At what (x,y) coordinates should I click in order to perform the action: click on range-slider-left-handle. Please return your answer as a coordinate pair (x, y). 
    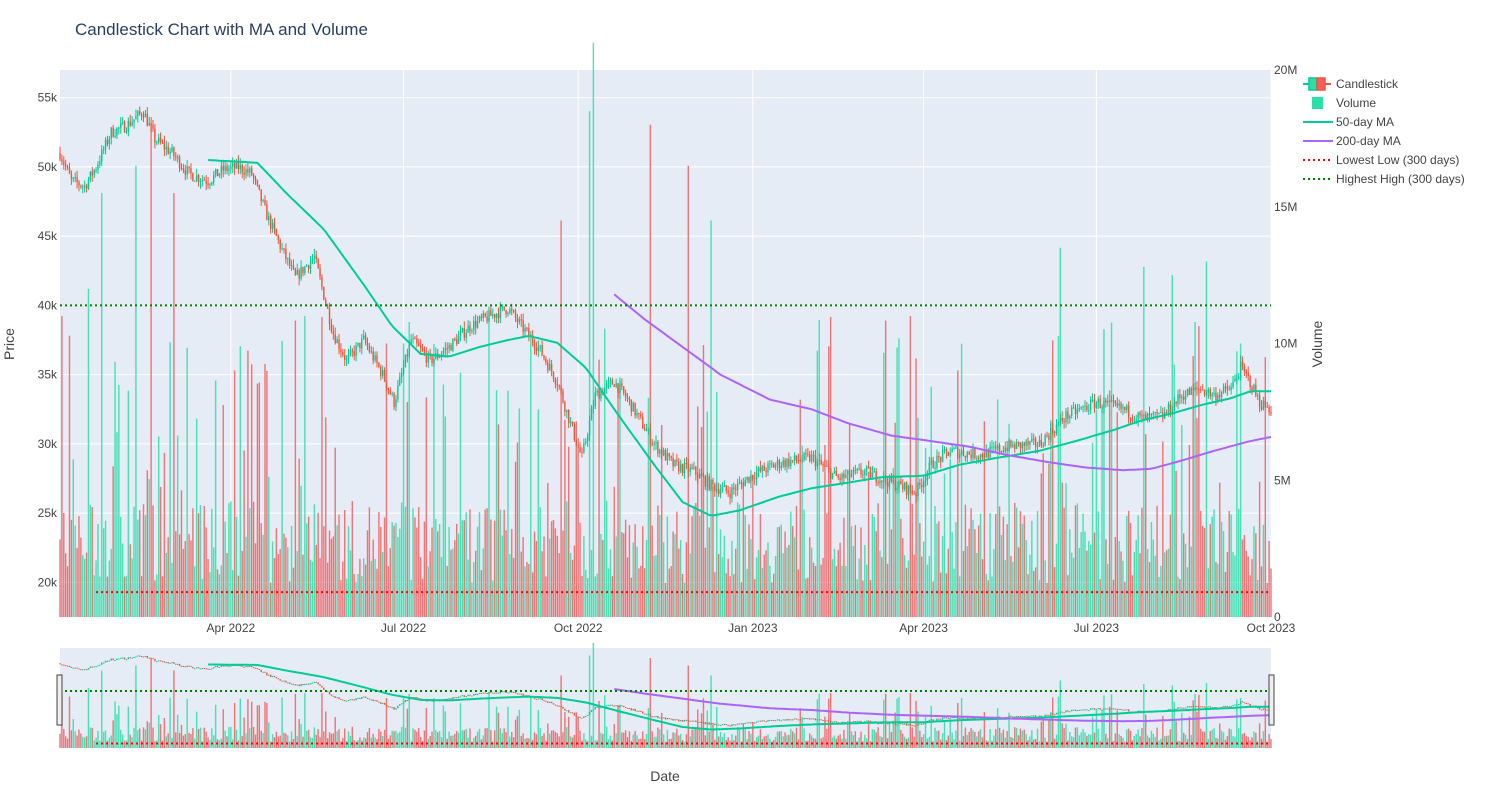
    Looking at the image, I should click on (59, 700).